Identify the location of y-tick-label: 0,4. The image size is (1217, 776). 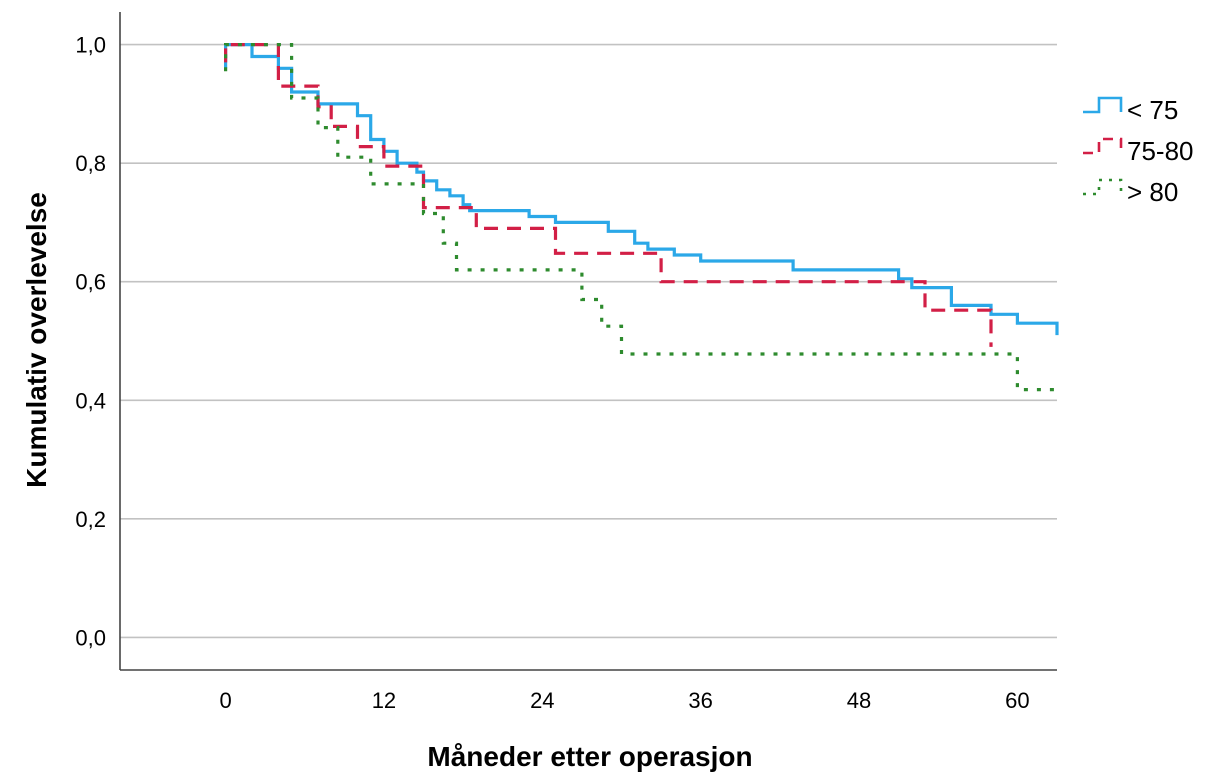
(90, 400).